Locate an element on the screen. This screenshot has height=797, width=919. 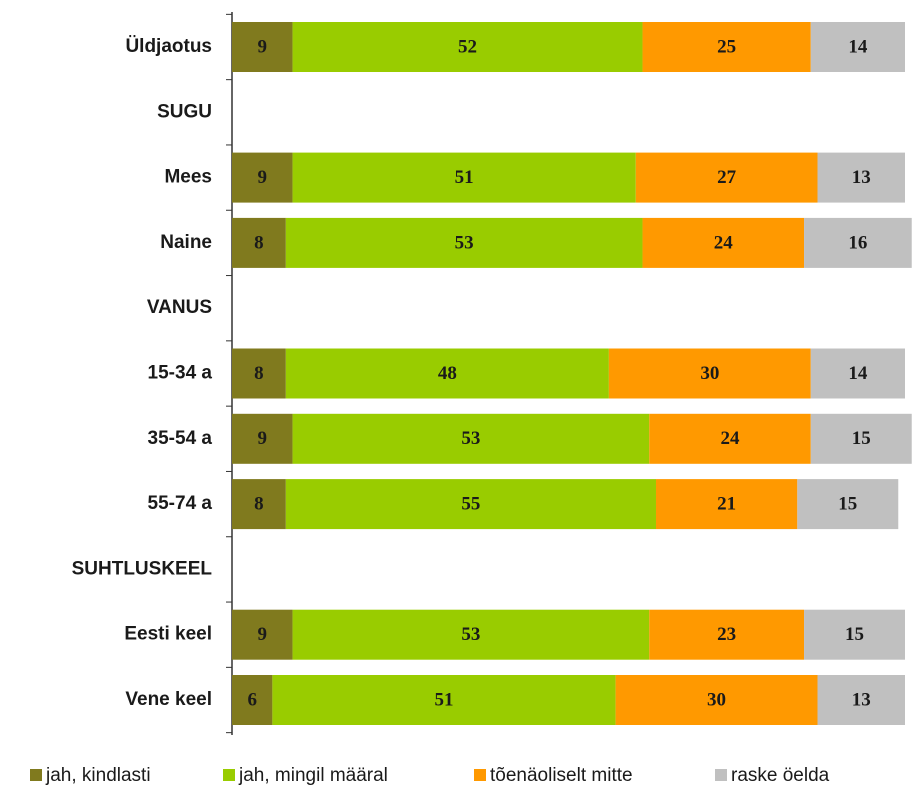
legend-label: raske öelda is located at coordinates (780, 775).